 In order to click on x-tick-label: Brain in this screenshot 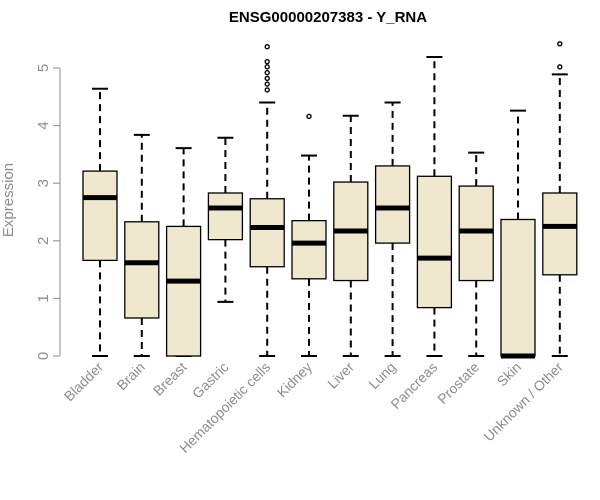, I will do `click(130, 376)`.